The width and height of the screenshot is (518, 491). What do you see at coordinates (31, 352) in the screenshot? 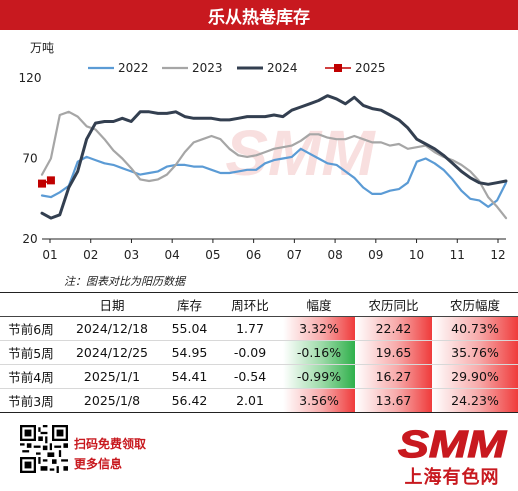
I see `table-cell: 节前5周` at bounding box center [31, 352].